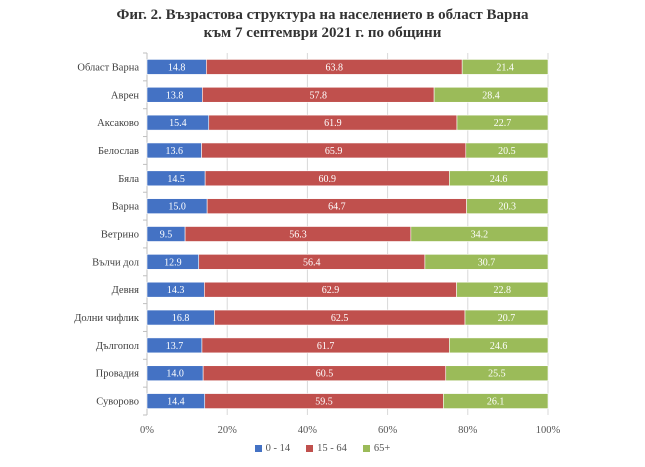 The image size is (645, 467). Describe the element at coordinates (181, 318) in the screenshot. I see `data-label: 16.8` at that location.